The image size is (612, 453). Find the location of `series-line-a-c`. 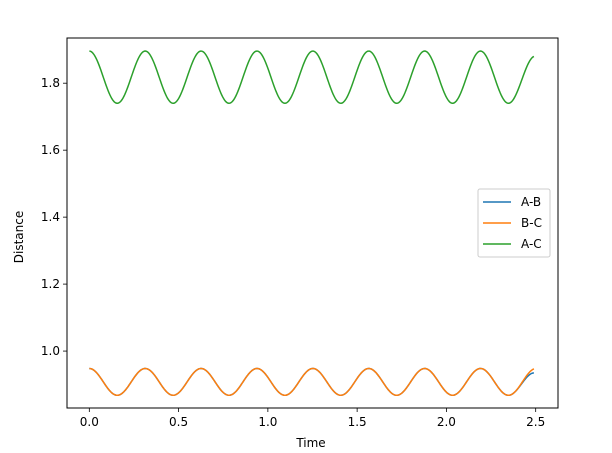

series-line-a-c is located at coordinates (312, 77).